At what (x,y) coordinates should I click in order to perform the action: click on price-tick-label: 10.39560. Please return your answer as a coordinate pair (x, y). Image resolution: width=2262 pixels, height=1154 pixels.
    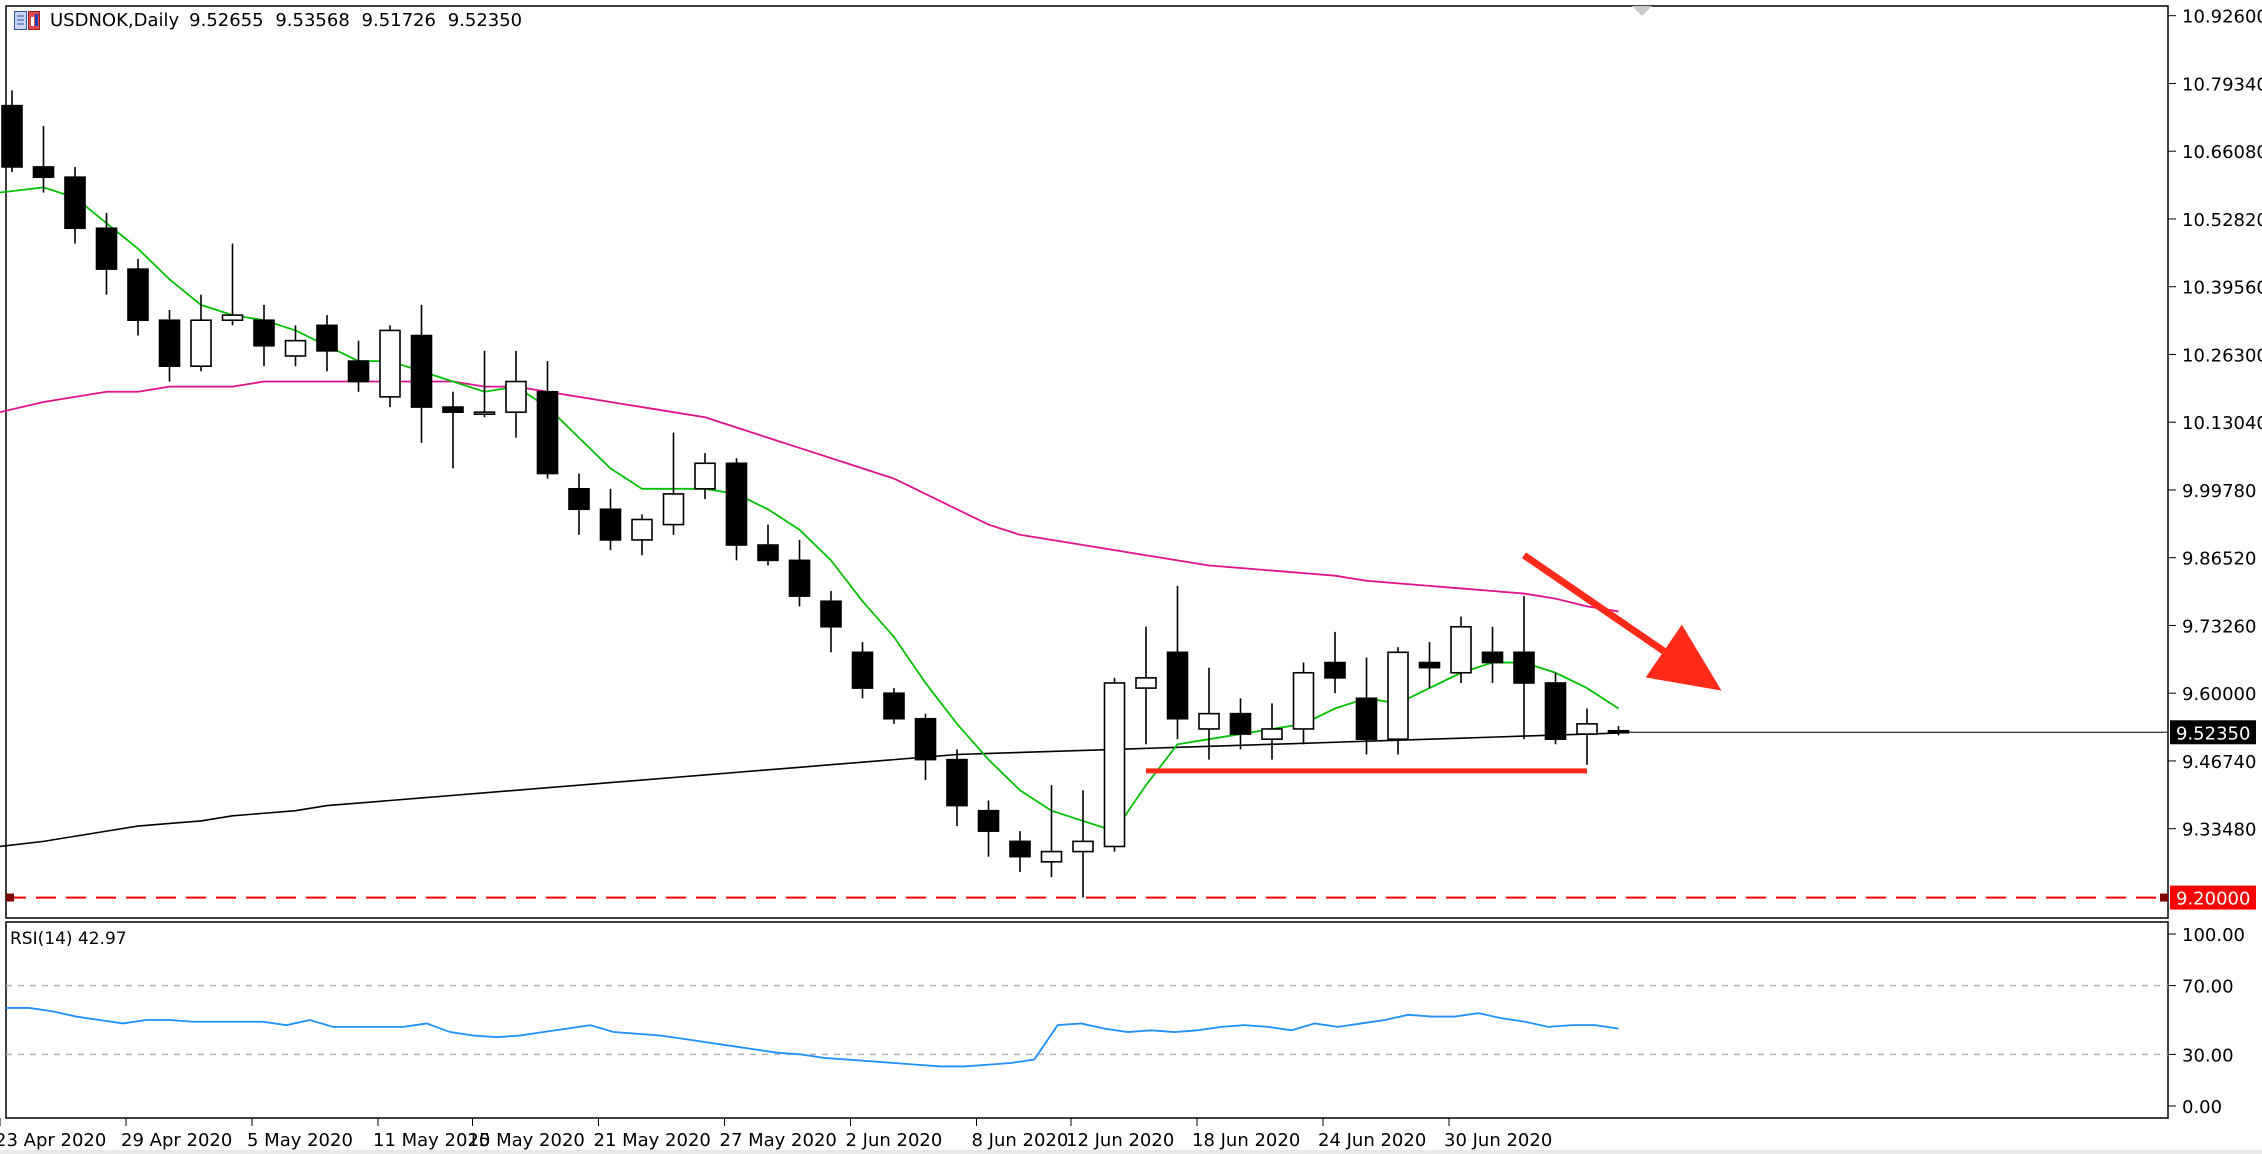
    Looking at the image, I should click on (2222, 288).